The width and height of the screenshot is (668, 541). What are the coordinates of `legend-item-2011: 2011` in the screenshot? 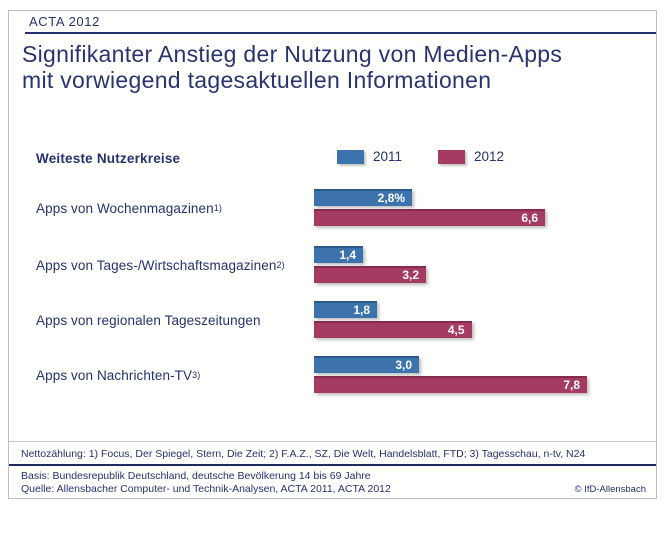 It's located at (369, 156).